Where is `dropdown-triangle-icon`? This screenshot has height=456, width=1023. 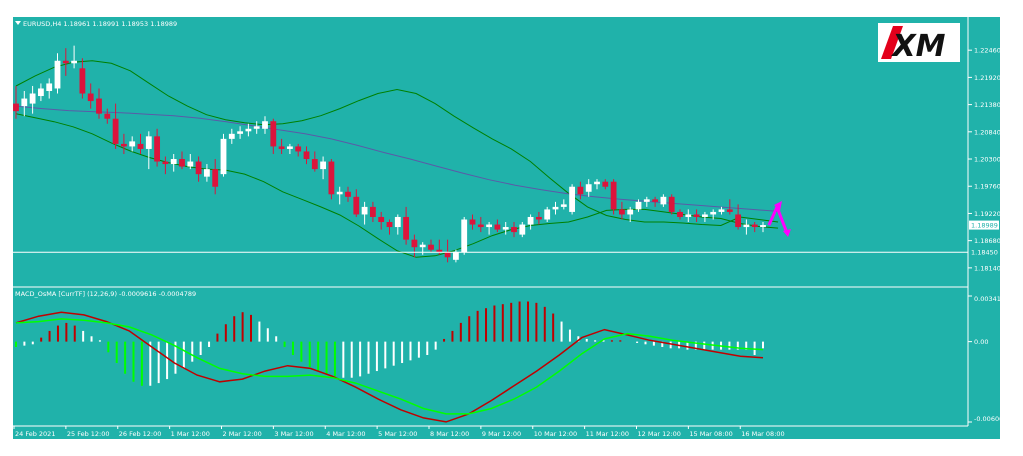 dropdown-triangle-icon is located at coordinates (18, 23).